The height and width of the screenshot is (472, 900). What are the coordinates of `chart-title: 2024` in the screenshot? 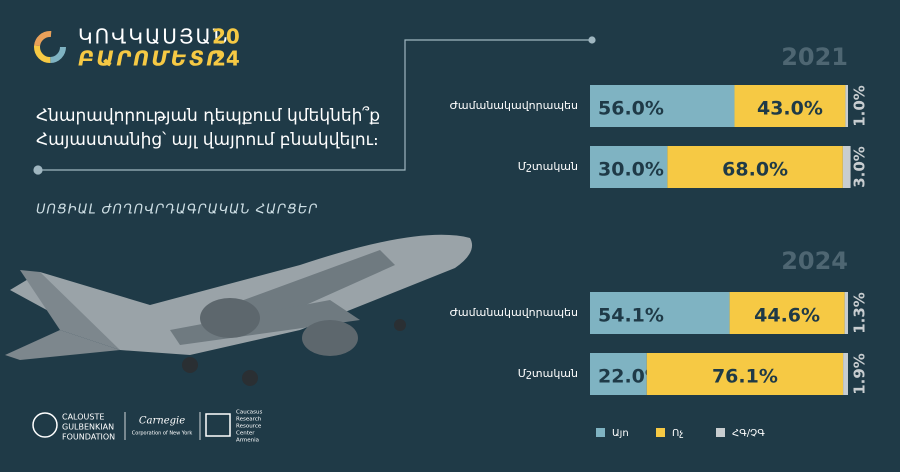 It's located at (814, 261).